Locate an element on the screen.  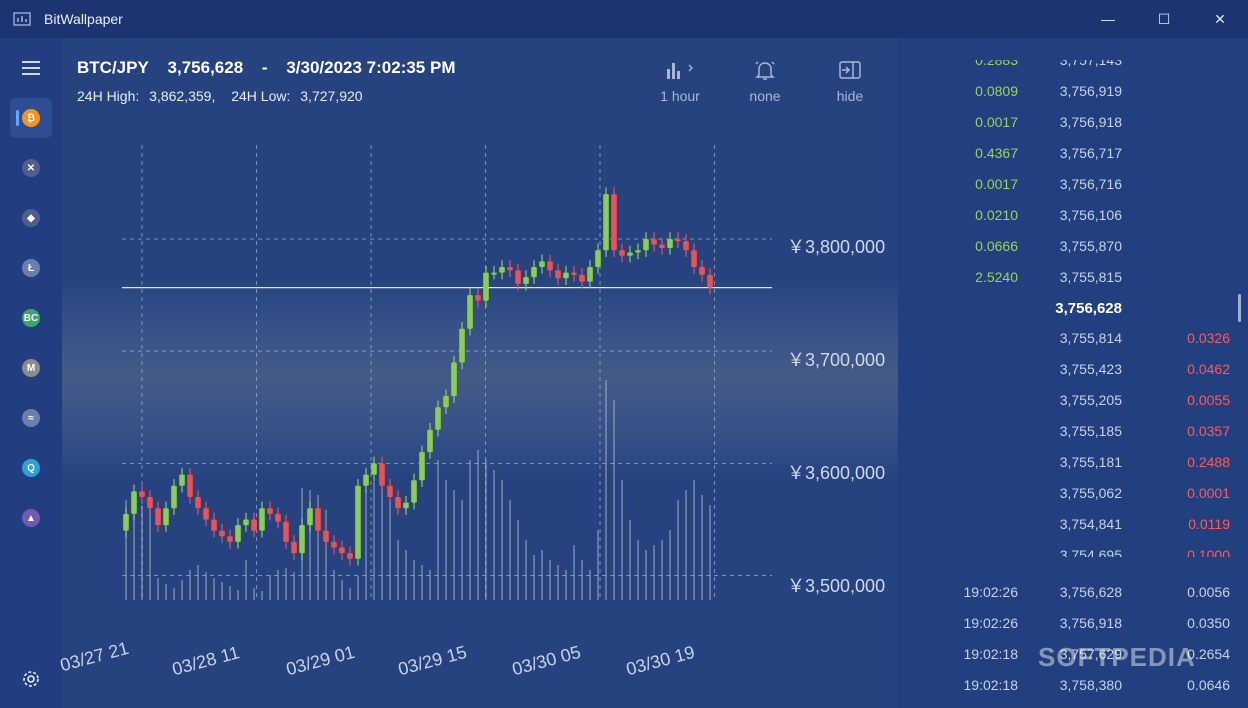
bid-row: 3,755,205 0.0055 is located at coordinates (1073, 402).